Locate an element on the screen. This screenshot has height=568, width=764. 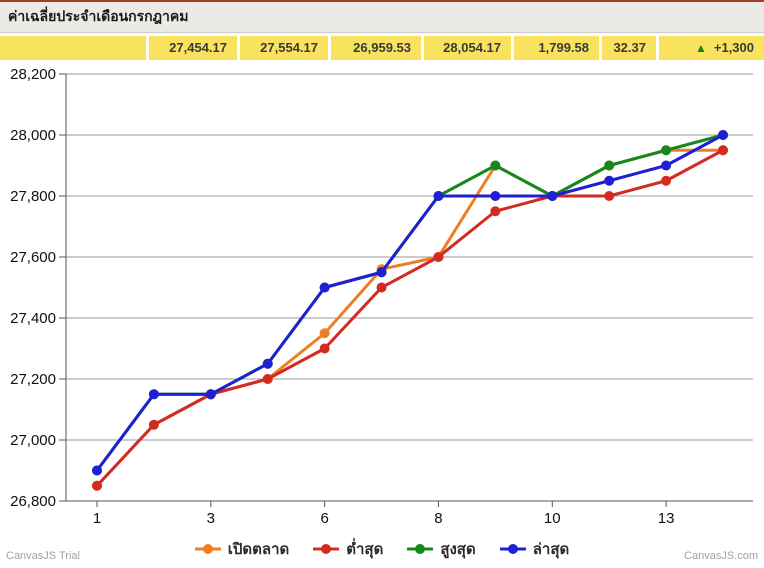
summary-change-cell: ▲ +1,300 is located at coordinates (711, 48).